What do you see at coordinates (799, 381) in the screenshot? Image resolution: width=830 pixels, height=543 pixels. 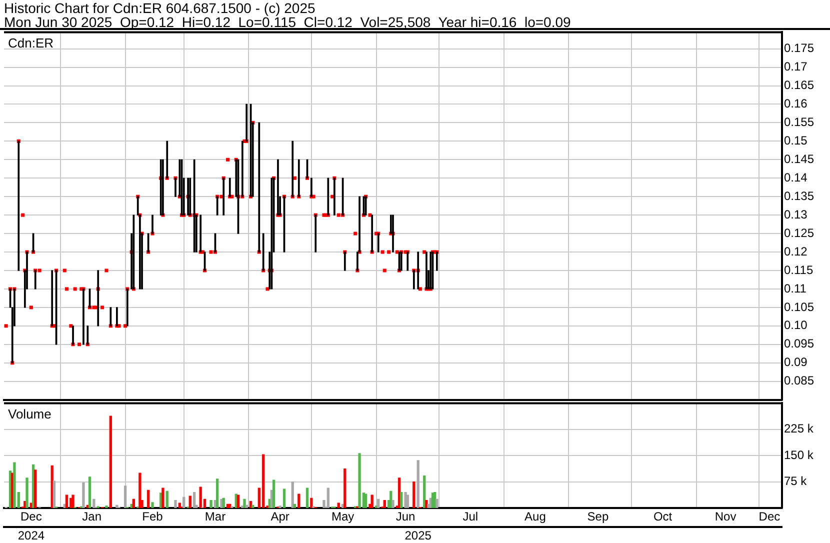 I see `y-tick-label: 0.085` at bounding box center [799, 381].